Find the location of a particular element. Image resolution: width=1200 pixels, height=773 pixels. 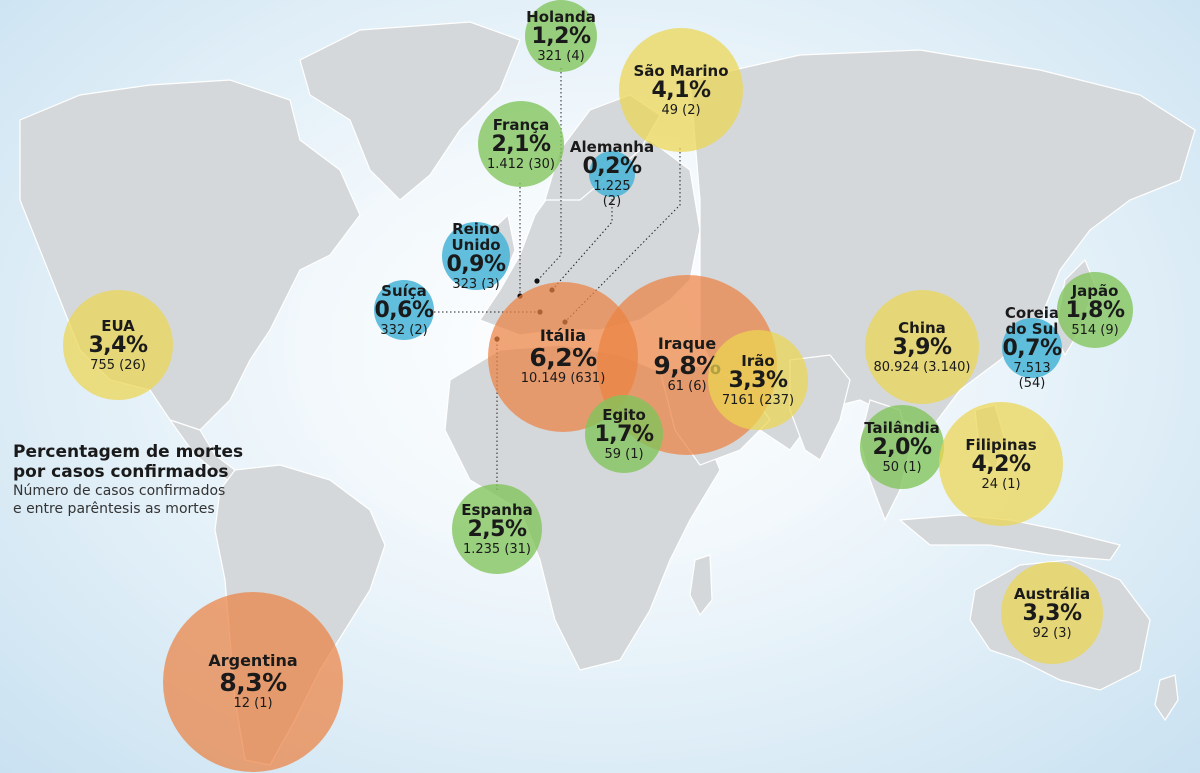

bubble-percentage: 4,1% is located at coordinates (681, 90).